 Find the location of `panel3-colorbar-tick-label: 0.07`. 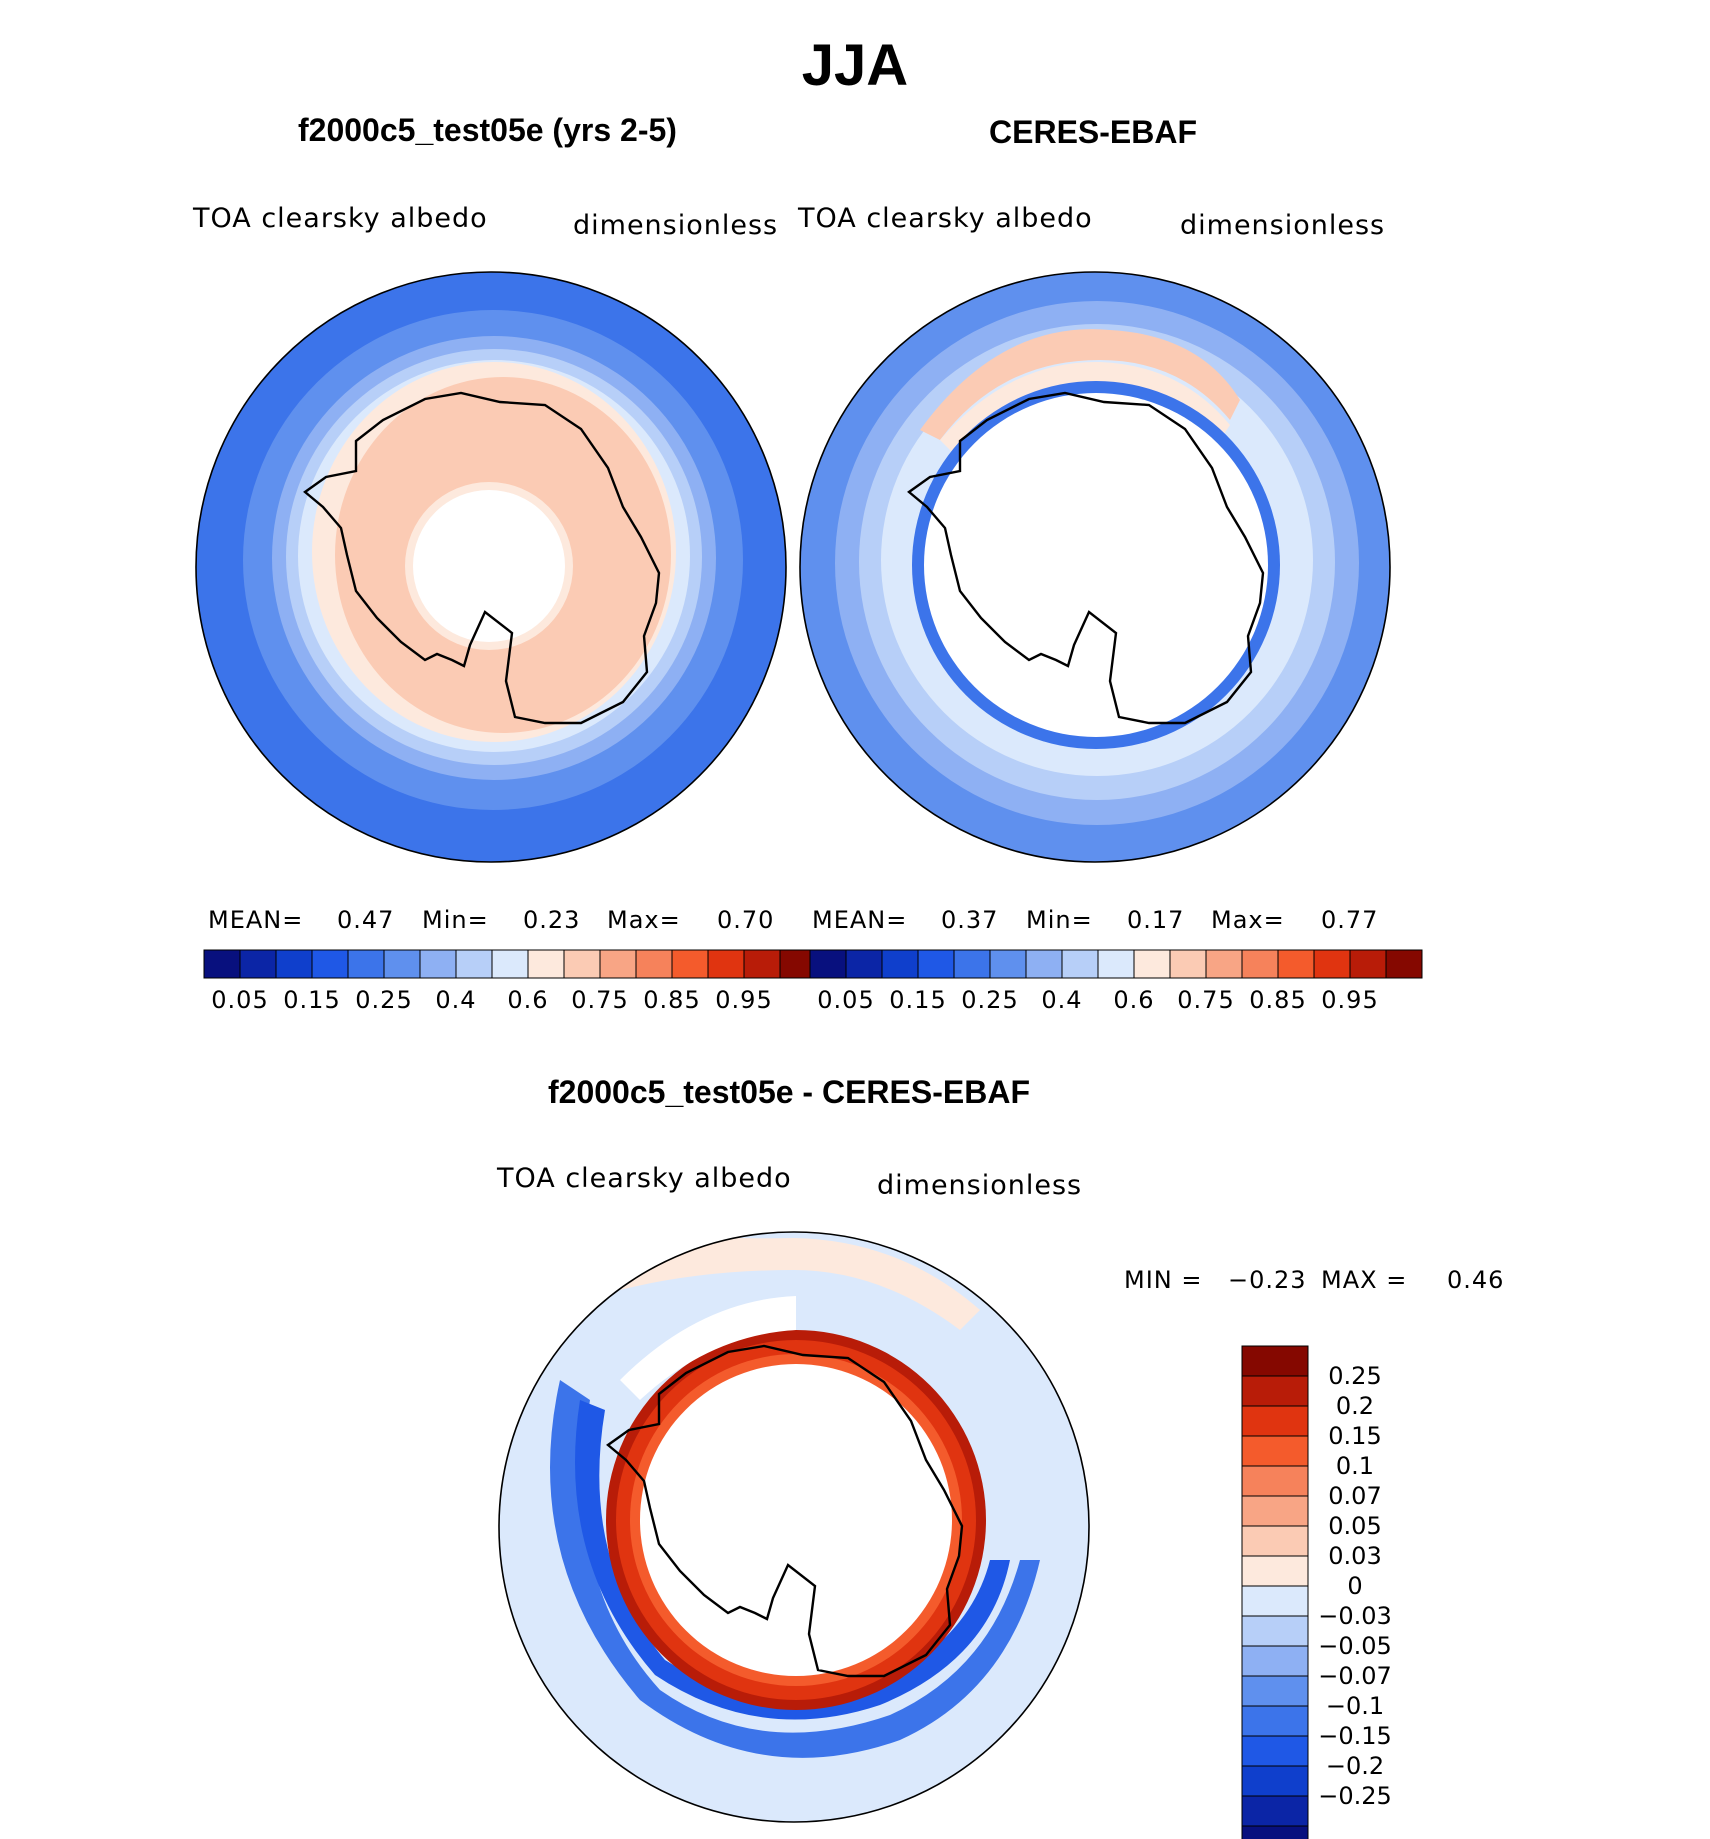

panel3-colorbar-tick-label: 0.07 is located at coordinates (1354, 1496).